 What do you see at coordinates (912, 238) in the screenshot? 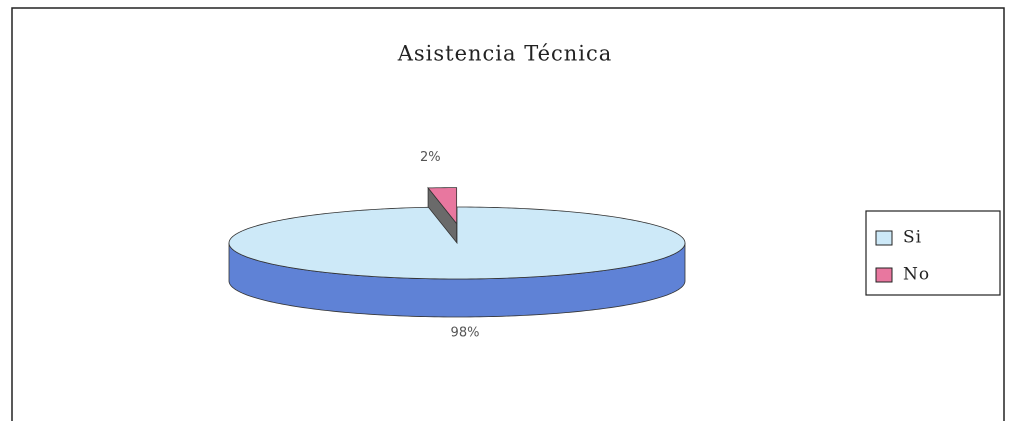
I see `legend-label: Si` at bounding box center [912, 238].